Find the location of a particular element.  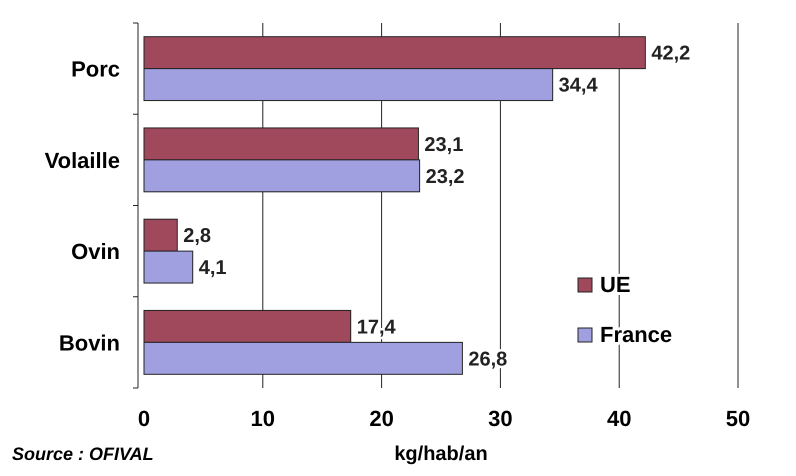

x-tick-label: 20 is located at coordinates (381, 418).